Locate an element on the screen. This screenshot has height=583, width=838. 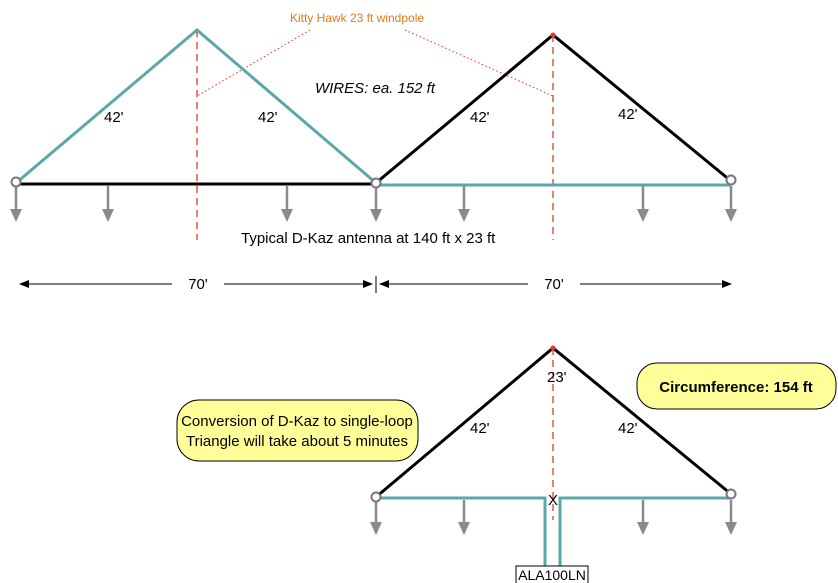
balun-box is located at coordinates (552, 574).